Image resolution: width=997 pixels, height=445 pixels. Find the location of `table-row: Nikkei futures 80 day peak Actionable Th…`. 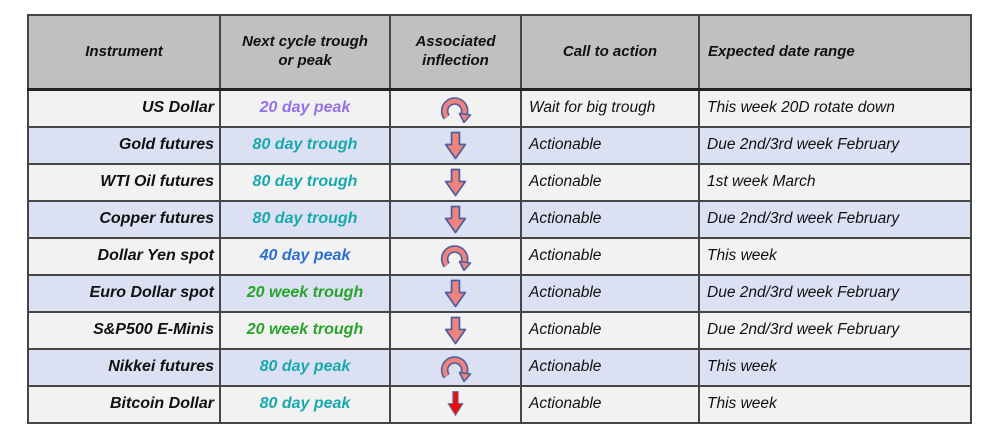

table-row: Nikkei futures 80 day peak Actionable Th… is located at coordinates (499, 367).